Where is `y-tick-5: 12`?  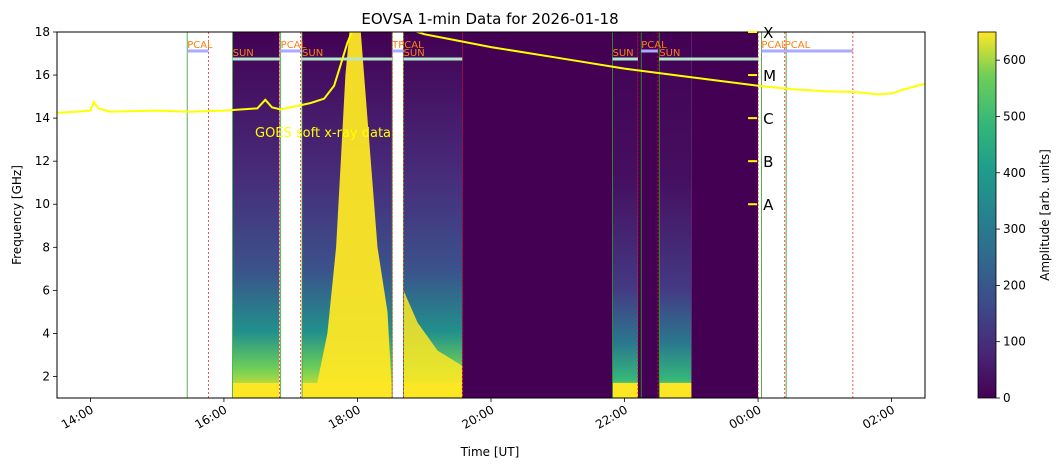 y-tick-5: 12 is located at coordinates (46, 161).